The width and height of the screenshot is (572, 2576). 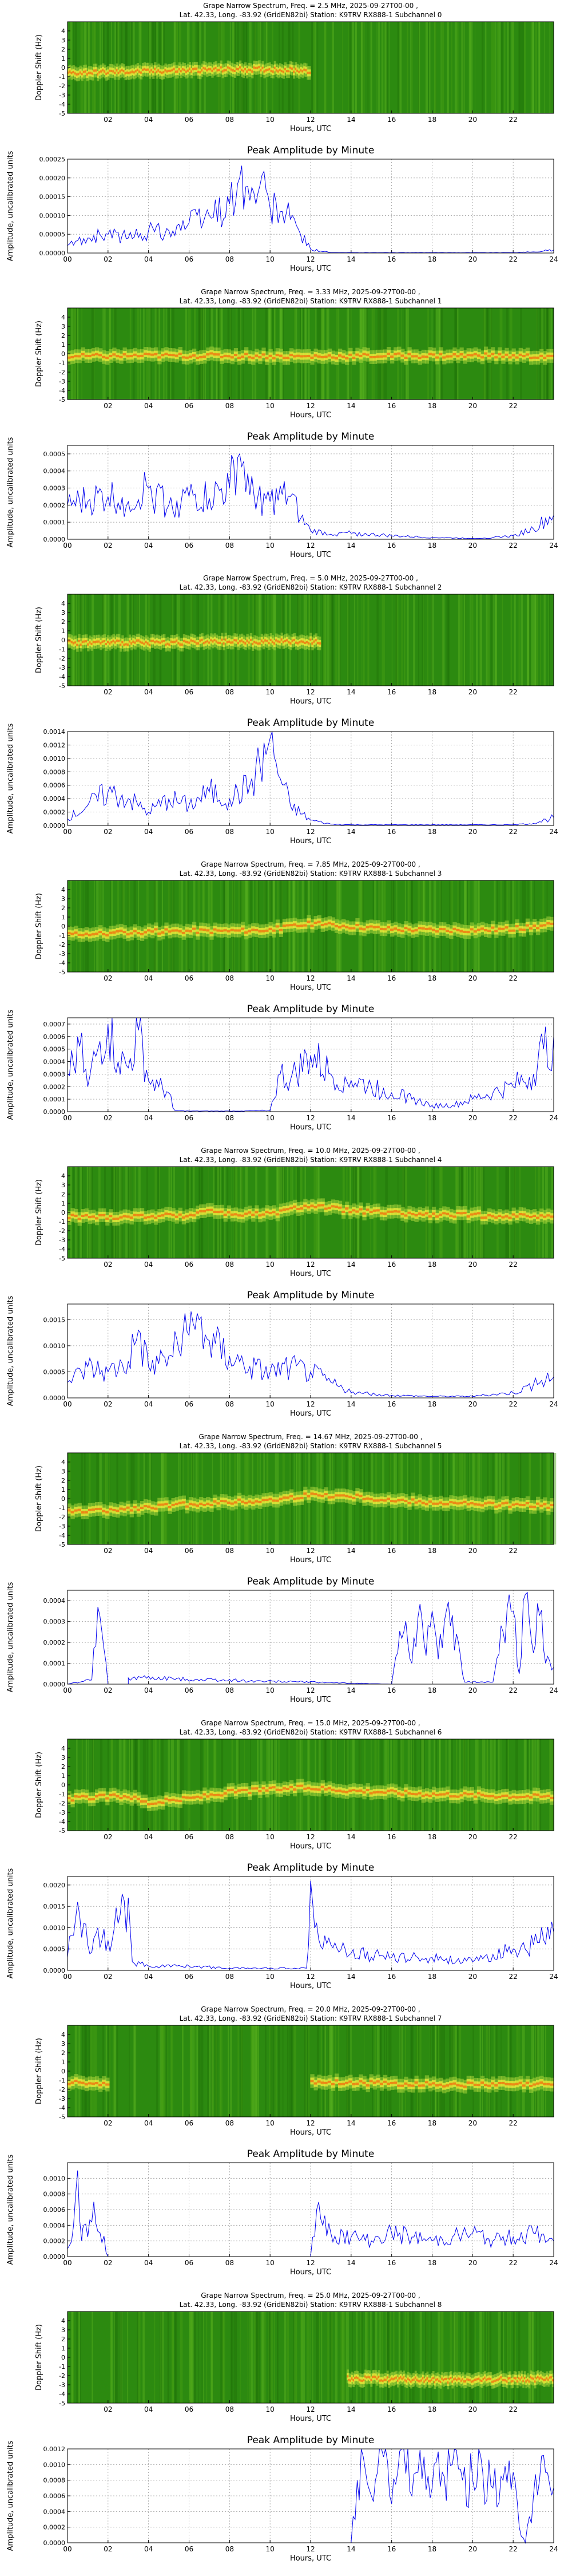 What do you see at coordinates (54, 1622) in the screenshot?
I see `y-tick-label: 0.0003` at bounding box center [54, 1622].